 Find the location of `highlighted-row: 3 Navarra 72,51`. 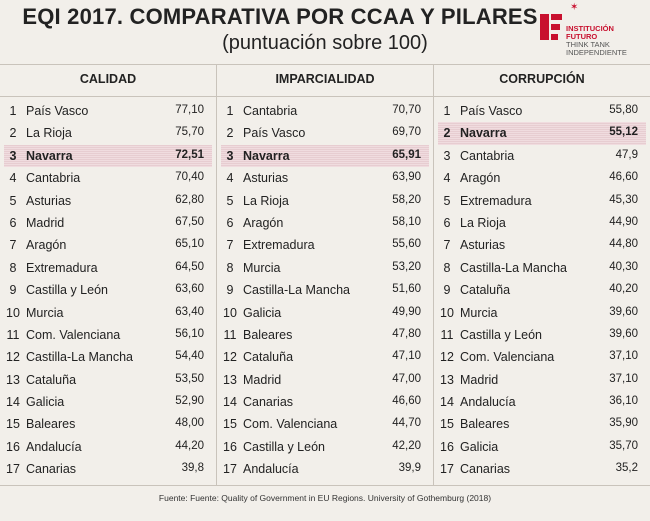

highlighted-row: 3 Navarra 72,51 is located at coordinates (108, 156).